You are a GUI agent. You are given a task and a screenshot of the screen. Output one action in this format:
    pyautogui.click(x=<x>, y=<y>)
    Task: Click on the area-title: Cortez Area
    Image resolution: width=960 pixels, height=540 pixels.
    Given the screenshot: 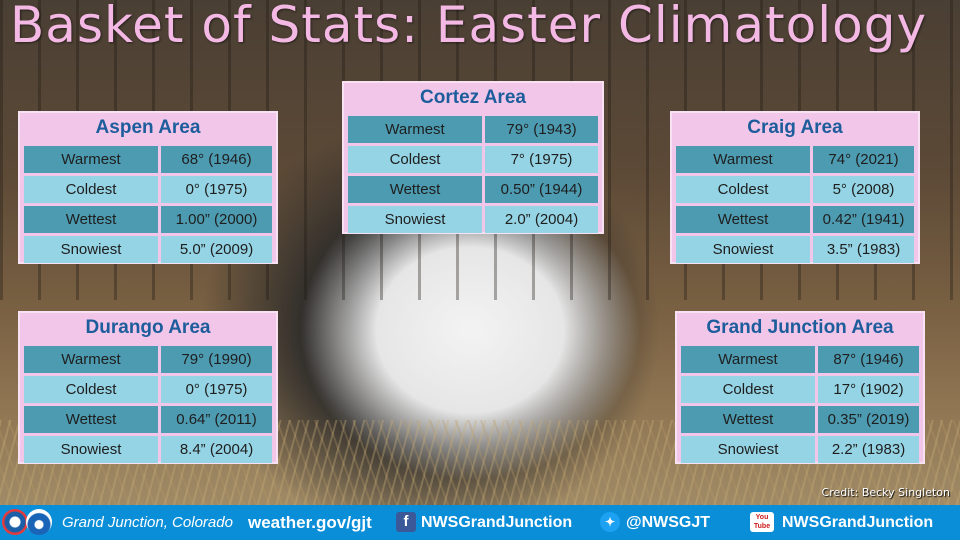 What is the action you would take?
    pyautogui.click(x=473, y=97)
    